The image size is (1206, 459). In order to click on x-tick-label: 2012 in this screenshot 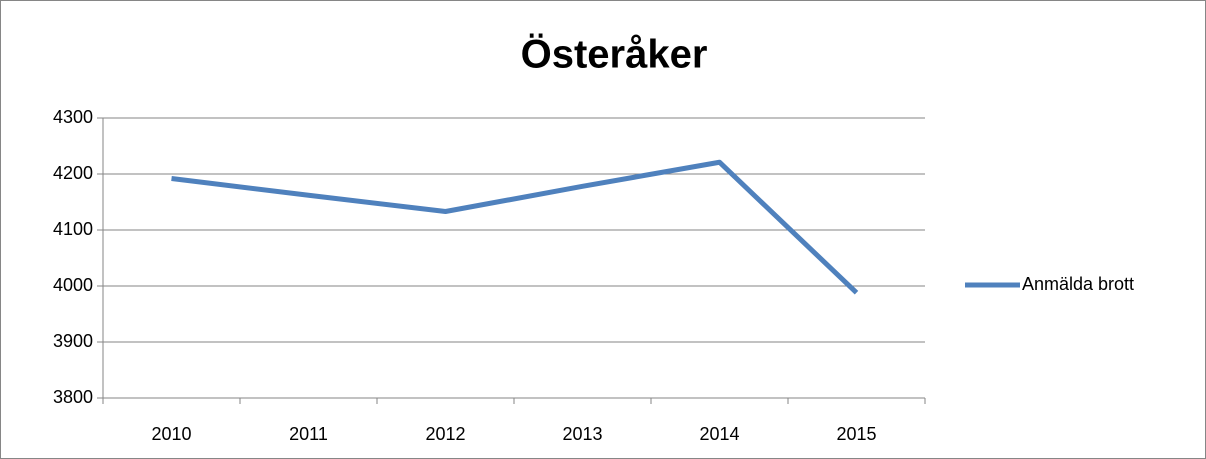, I will do `click(445, 434)`.